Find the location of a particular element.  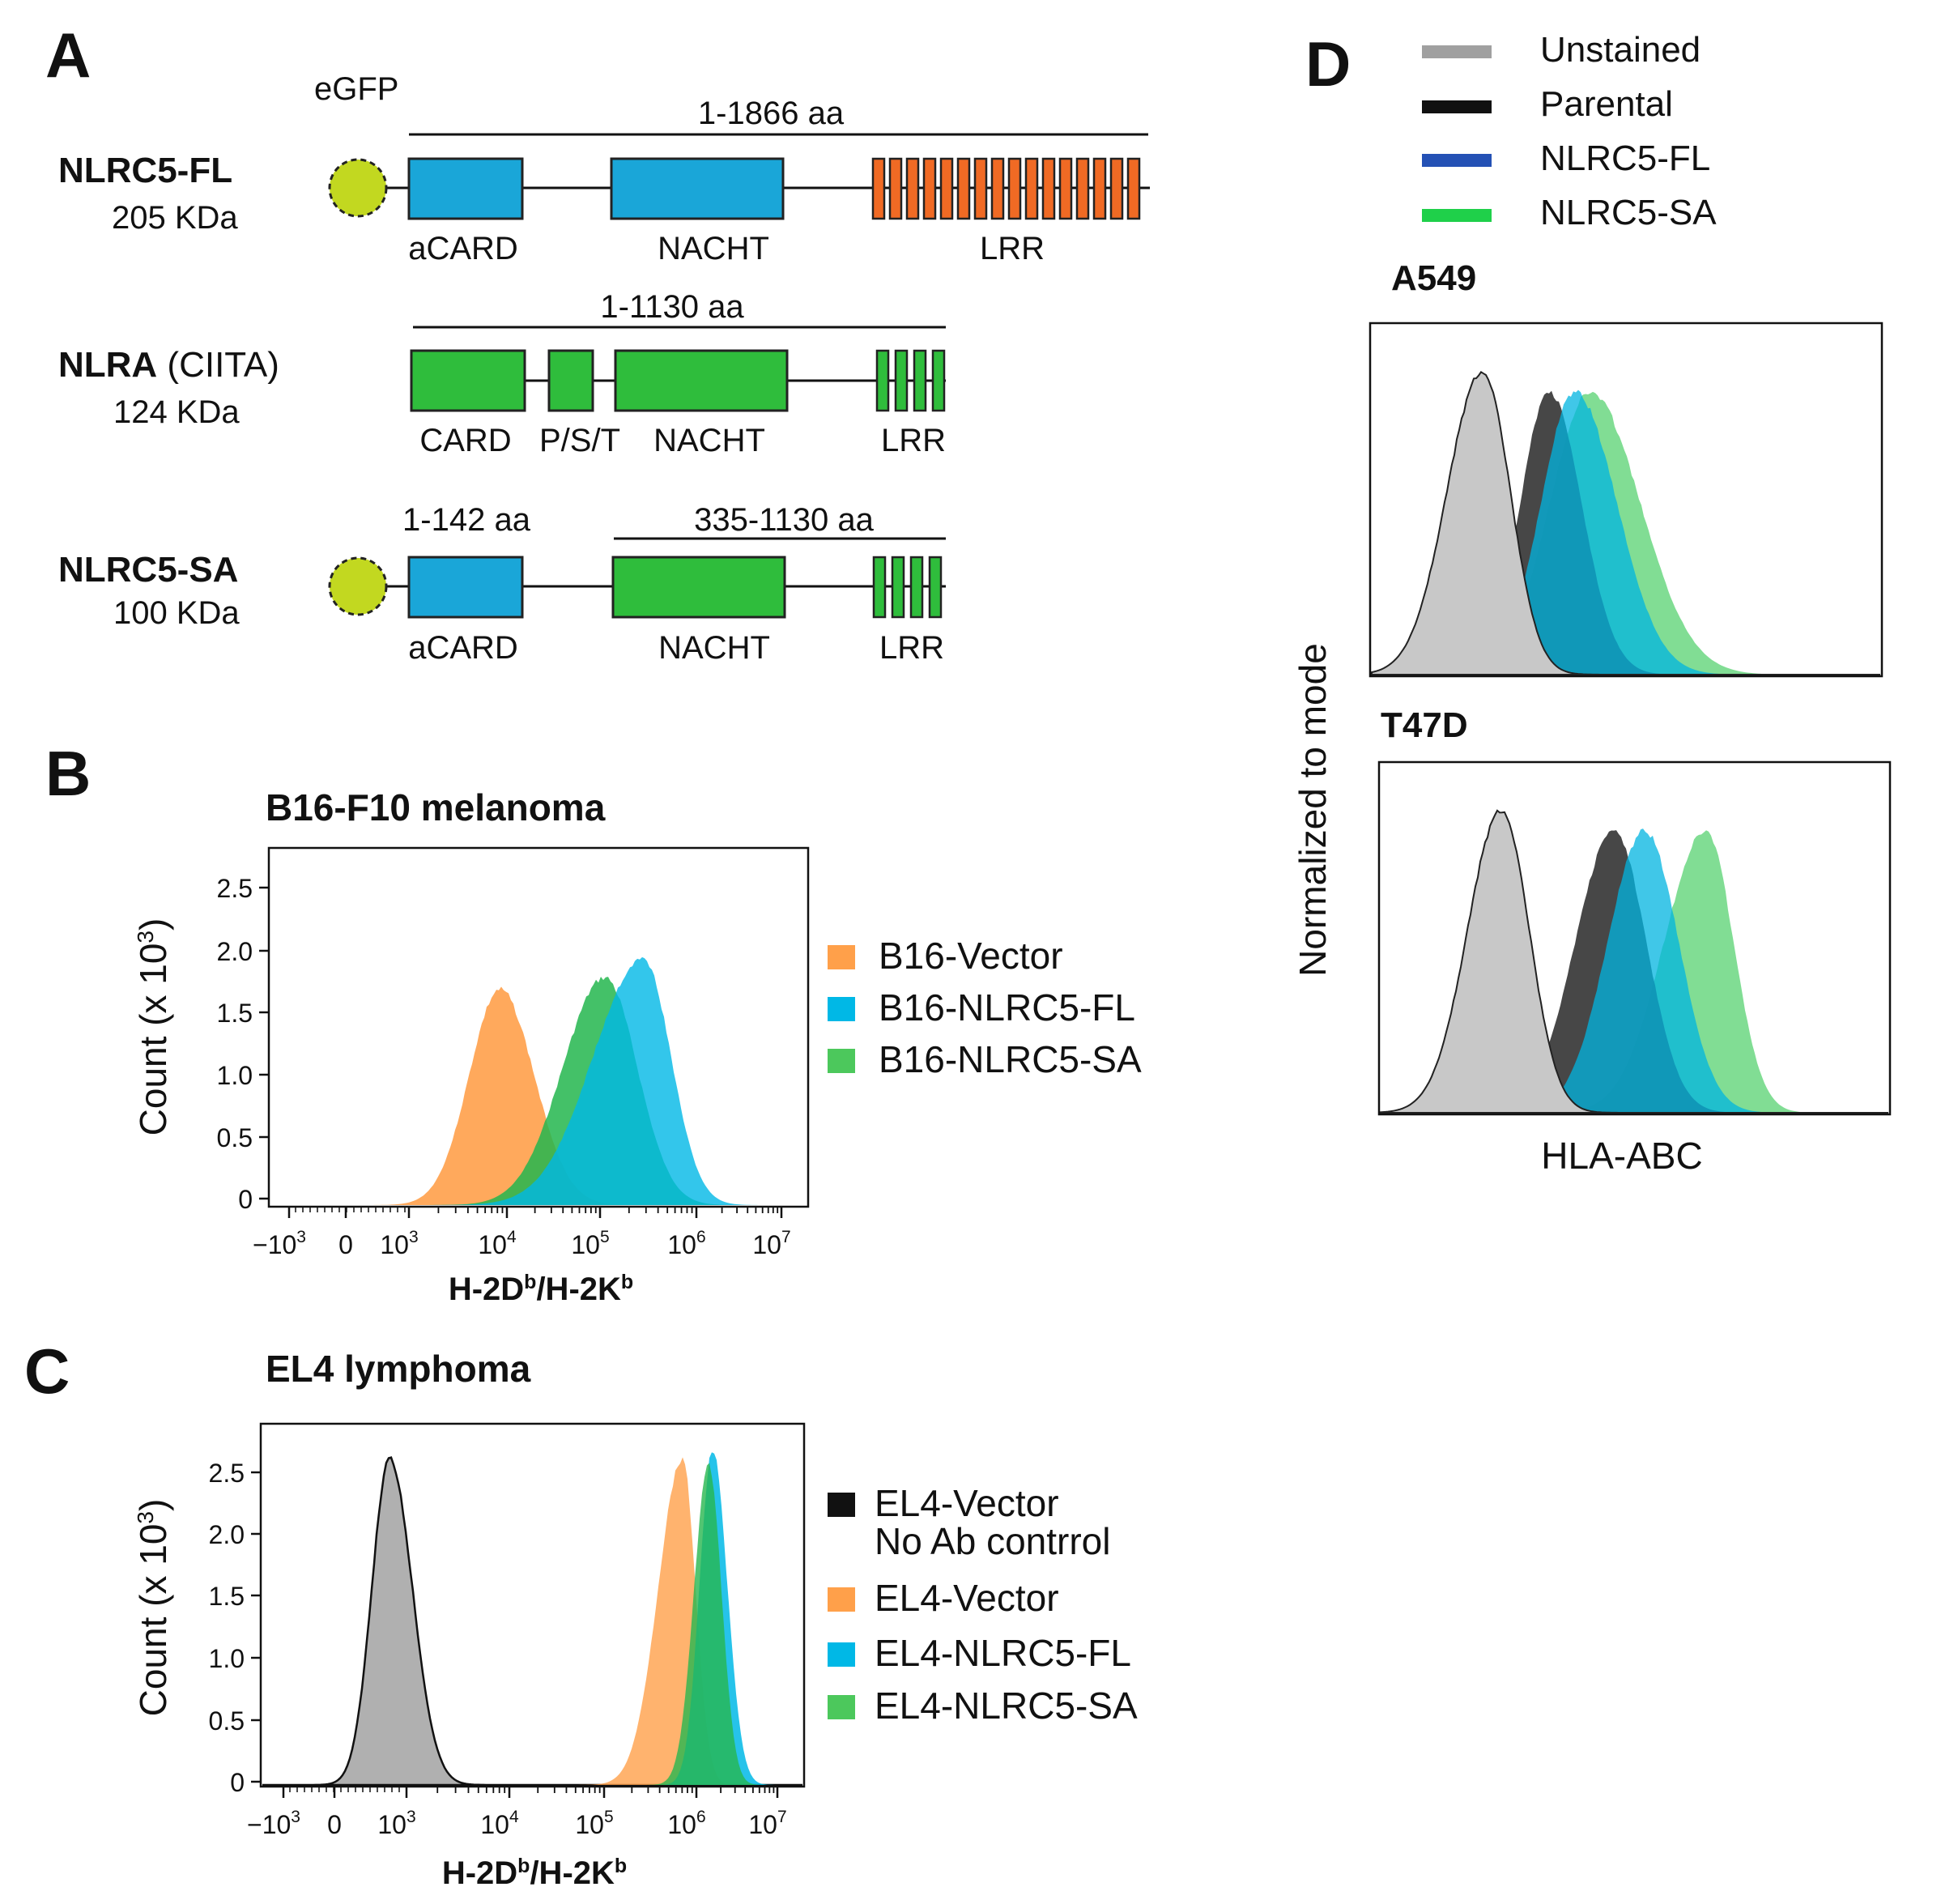

plot-b: 00.51.01.52.02.5−103 0 10³ 10⁴ 10⁵ 10⁶ 10⁷ is located at coordinates (513, 1052).